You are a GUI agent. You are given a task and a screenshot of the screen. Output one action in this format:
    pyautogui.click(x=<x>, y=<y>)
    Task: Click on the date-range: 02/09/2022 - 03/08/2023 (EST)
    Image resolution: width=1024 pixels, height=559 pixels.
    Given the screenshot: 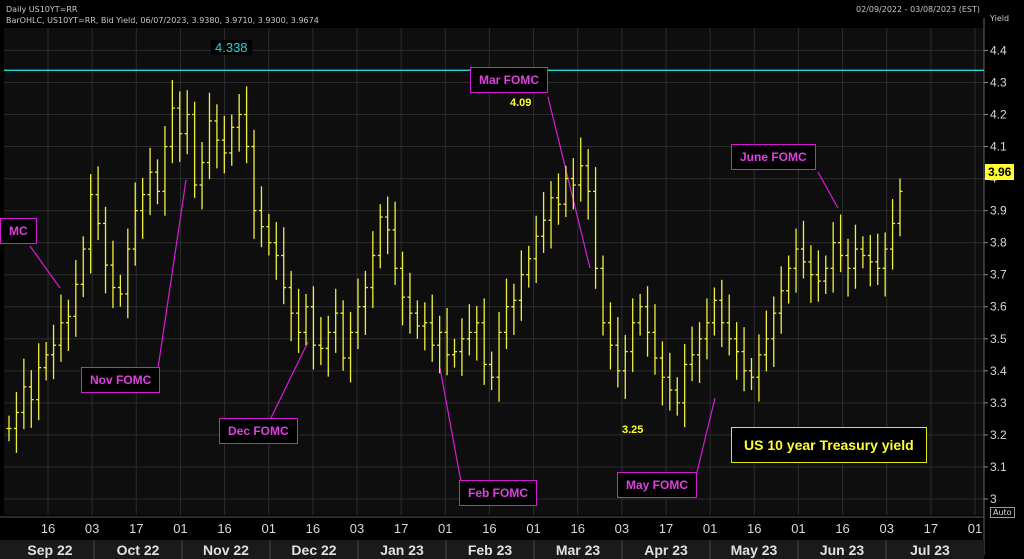 What is the action you would take?
    pyautogui.click(x=918, y=9)
    